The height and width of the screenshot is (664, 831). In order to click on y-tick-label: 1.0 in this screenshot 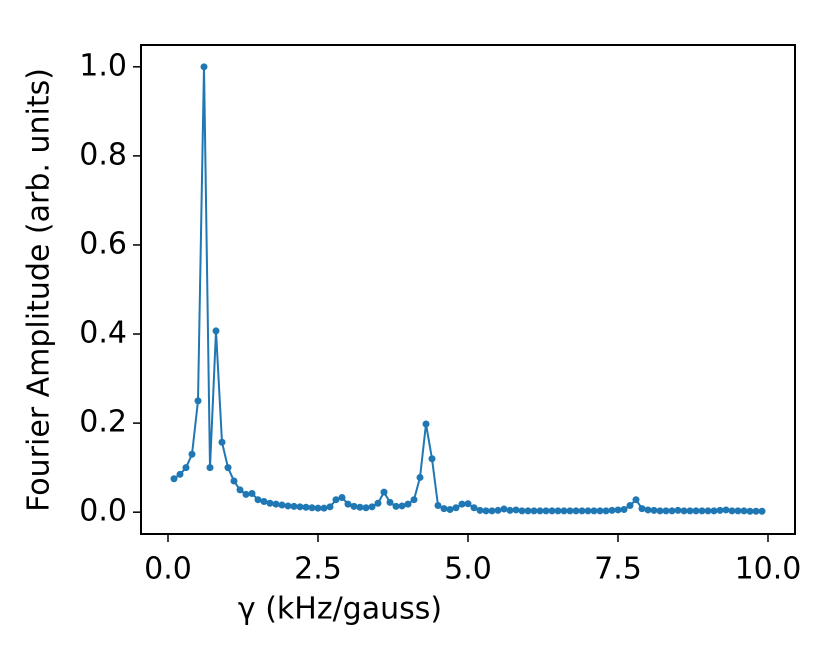, I will do `click(103, 65)`.